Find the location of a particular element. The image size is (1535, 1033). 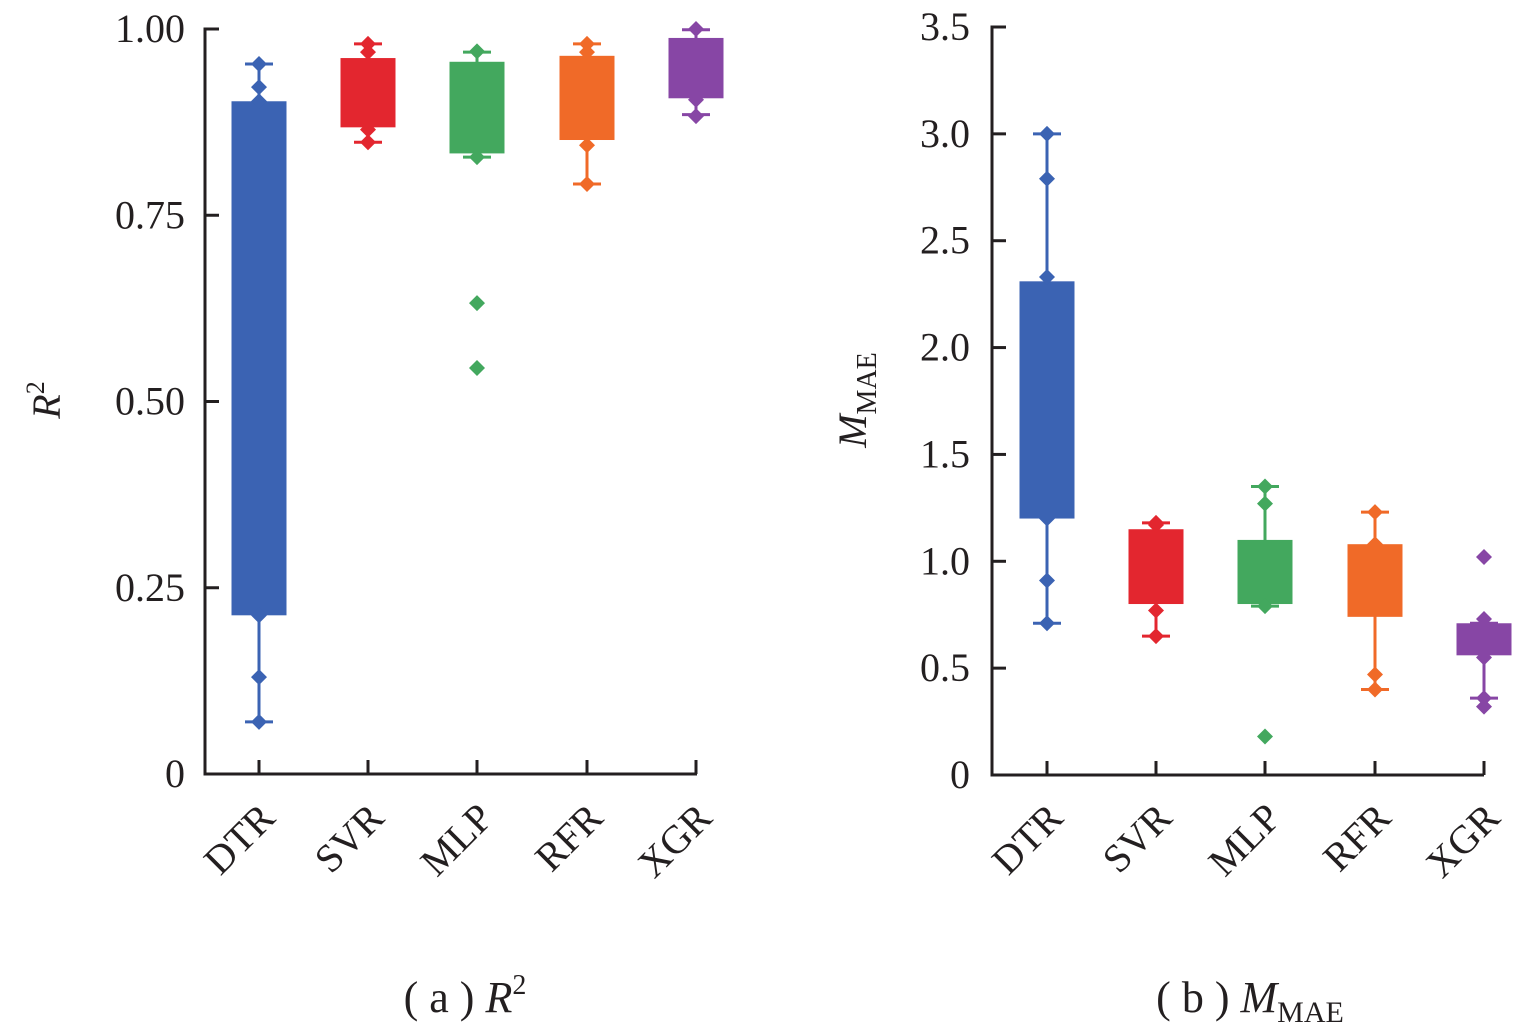

caption-main: M is located at coordinates (1259, 997).